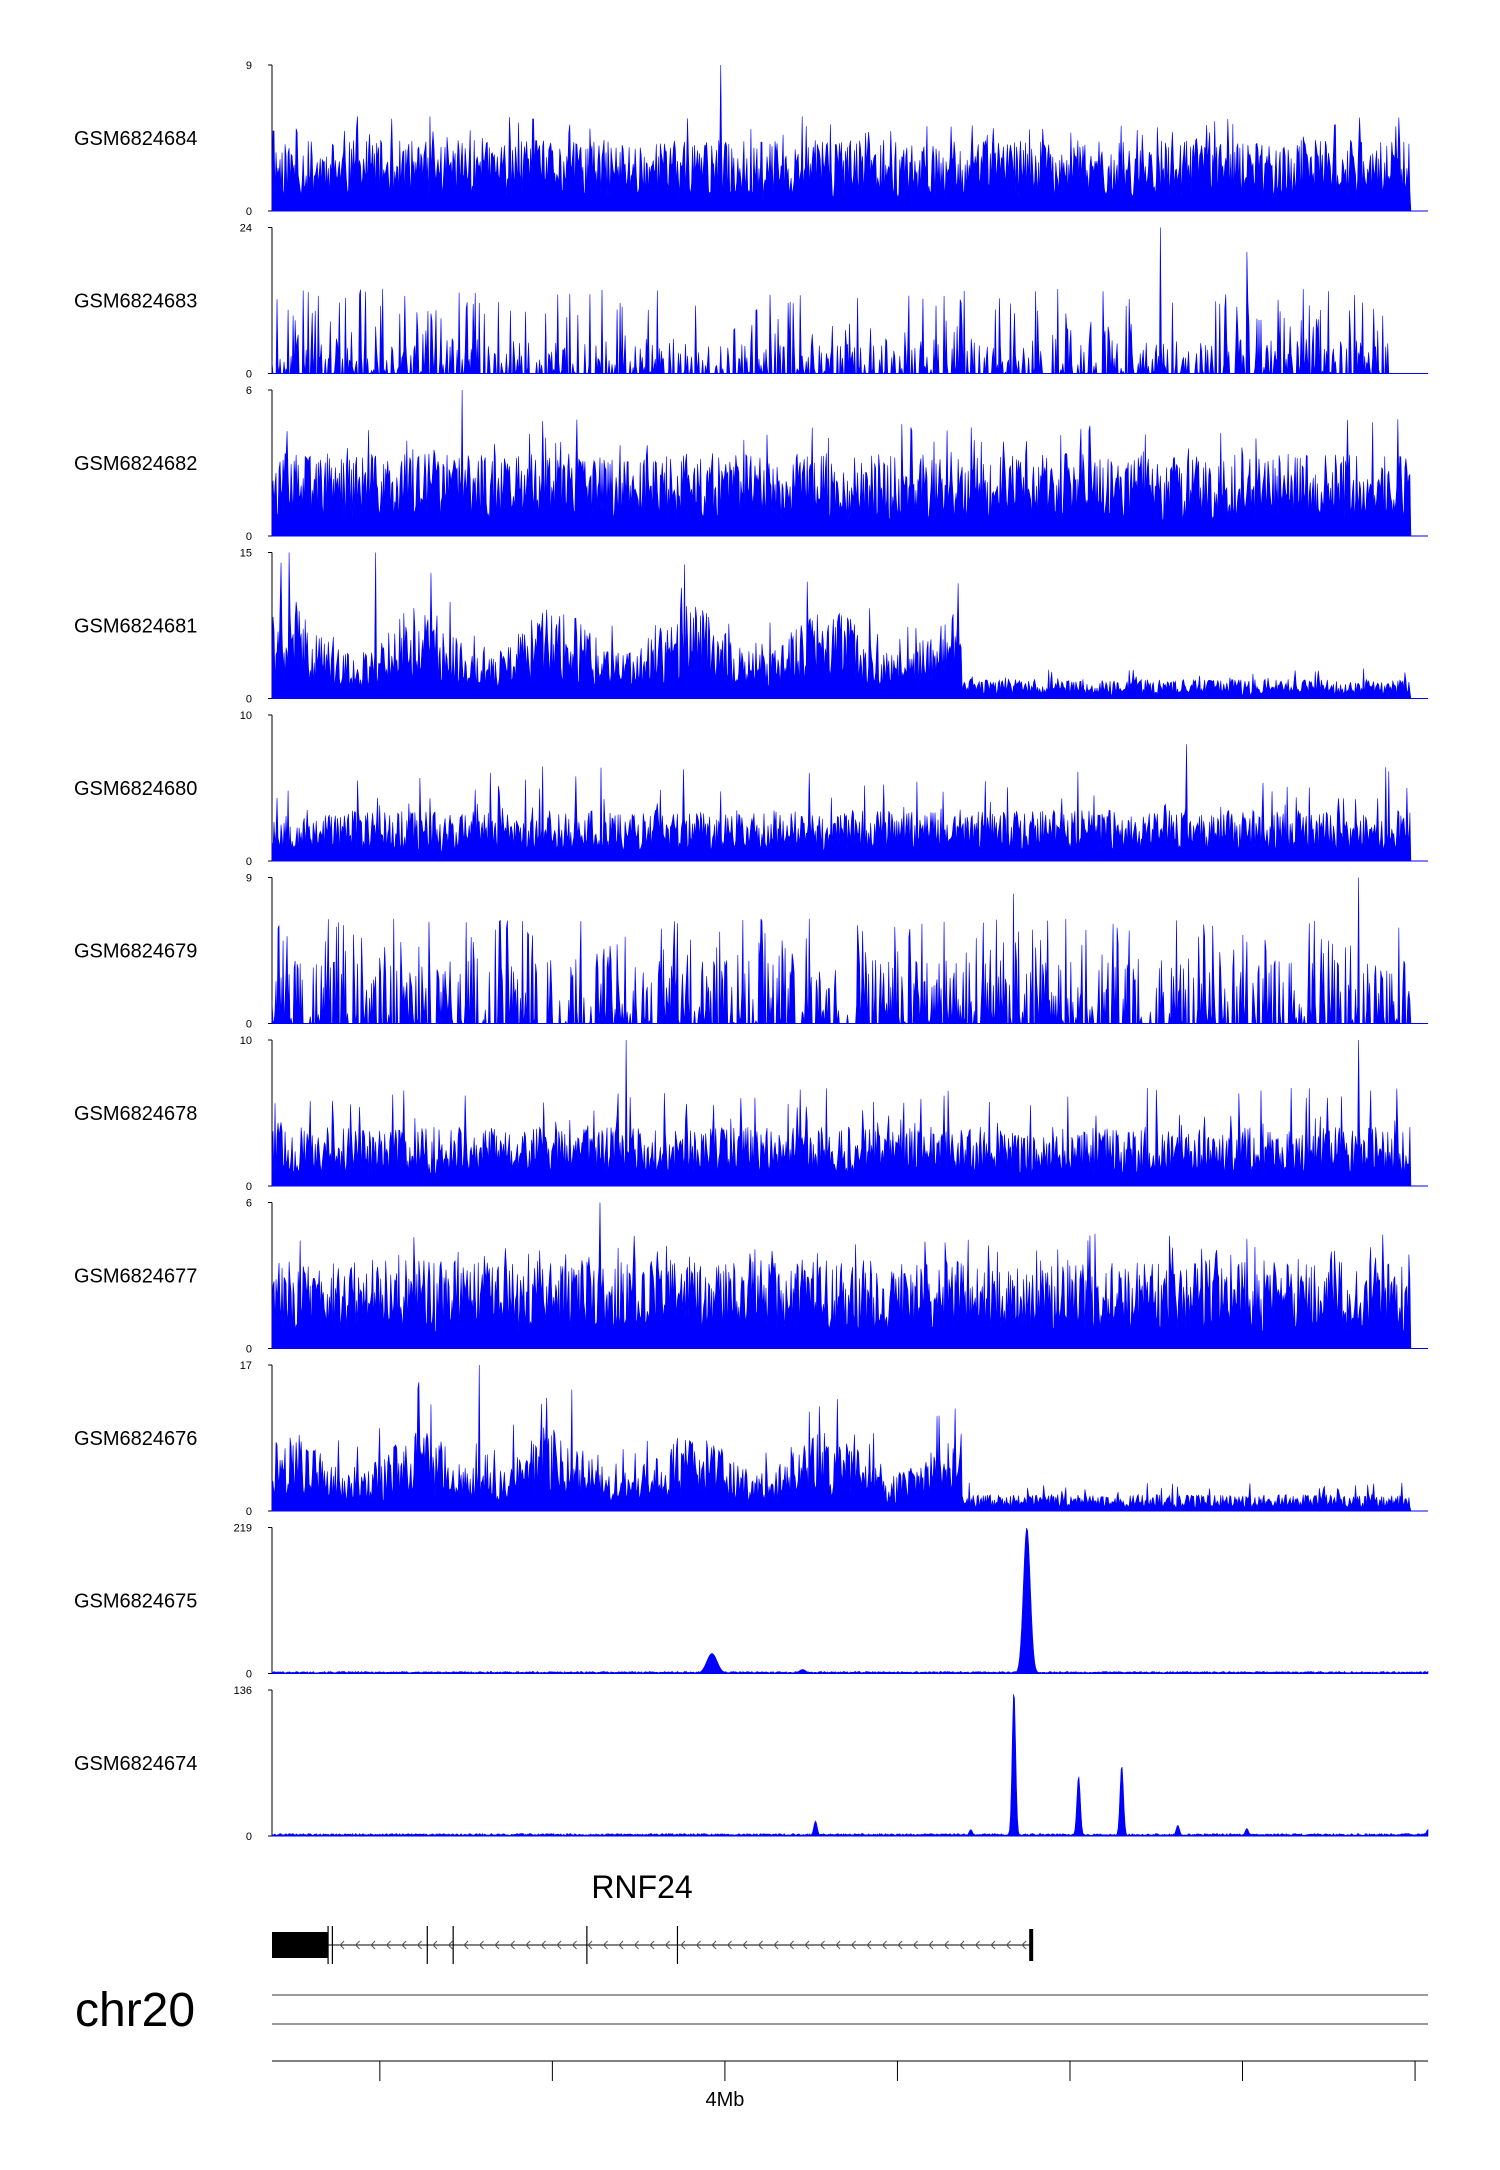 The height and width of the screenshot is (2170, 1500). What do you see at coordinates (849, 1438) in the screenshot?
I see `signal-area-GSM6824676` at bounding box center [849, 1438].